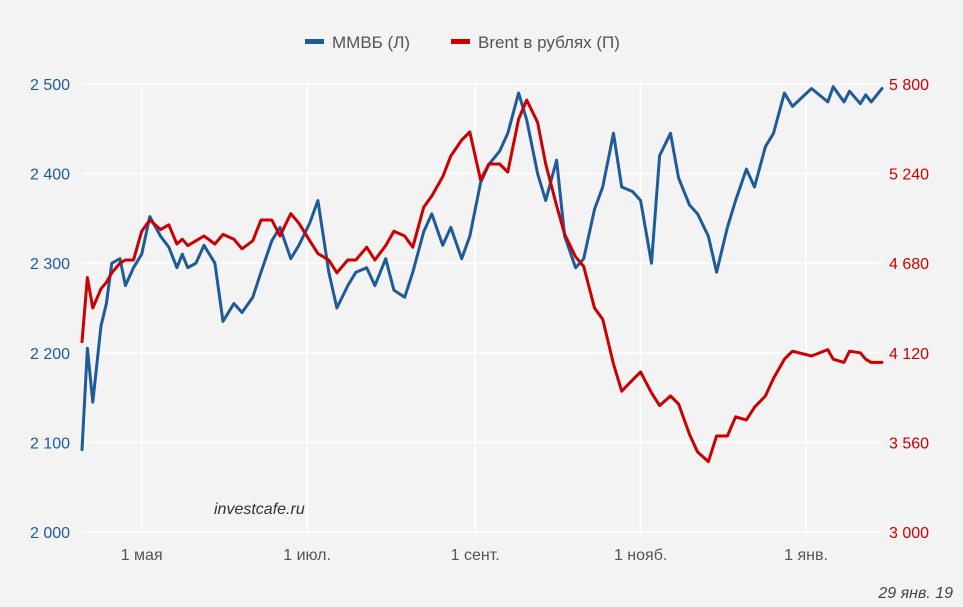 The width and height of the screenshot is (963, 607). I want to click on y-left-tick-label: 2 100, so click(50, 443).